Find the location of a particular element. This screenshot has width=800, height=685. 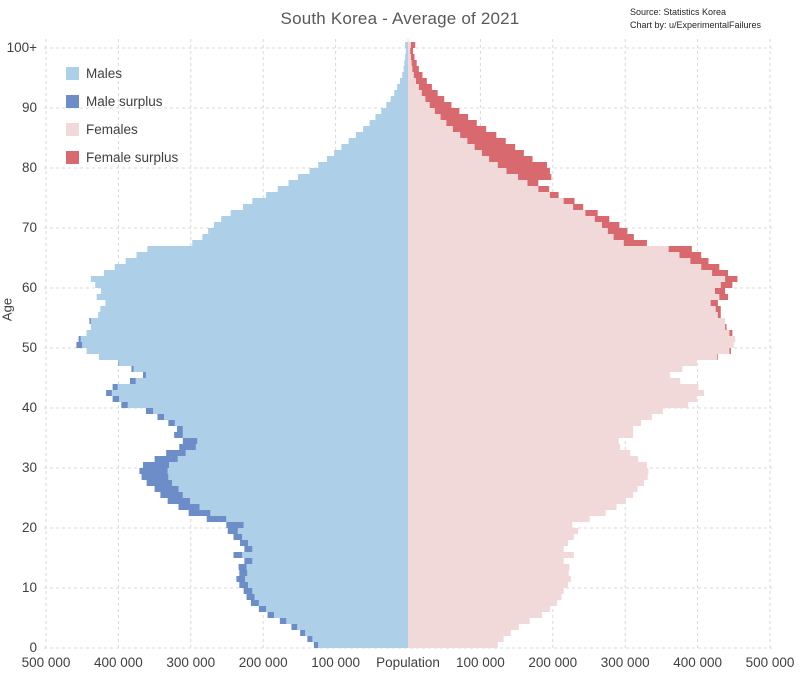

legend-label: Female surplus is located at coordinates (132, 157).